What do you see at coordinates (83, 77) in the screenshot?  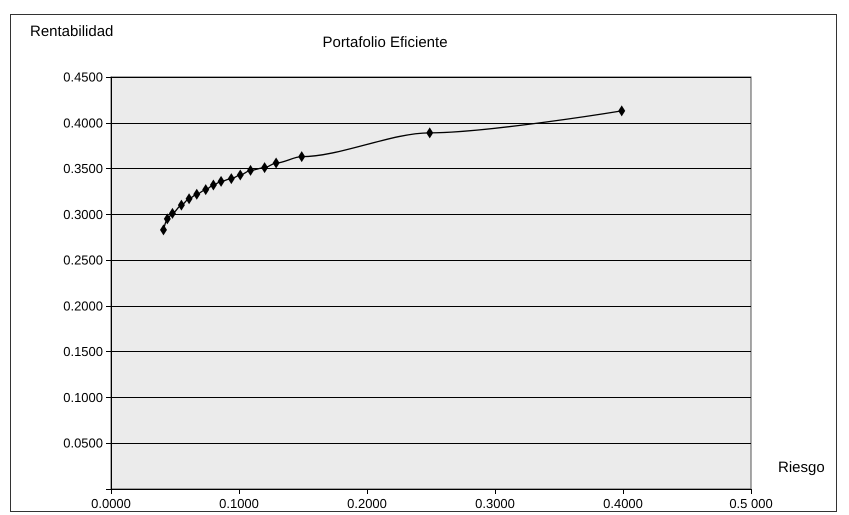 I see `y-tick-label: 0.4500` at bounding box center [83, 77].